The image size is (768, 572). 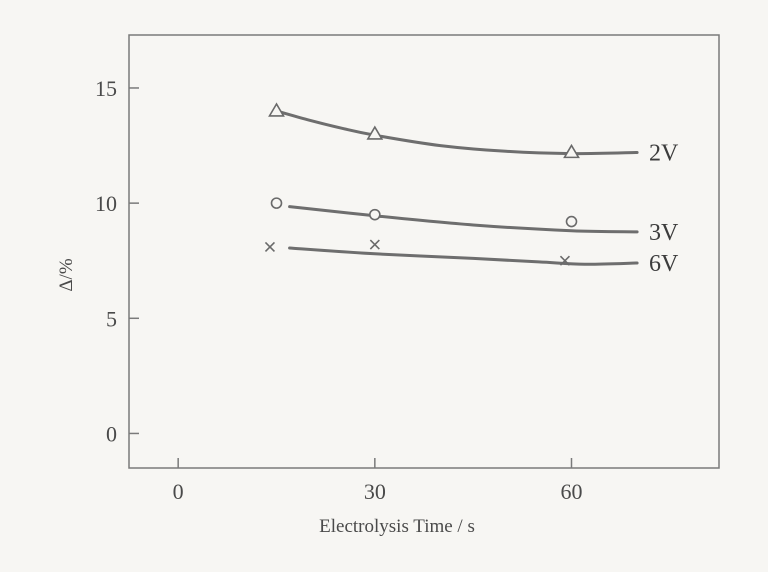 I want to click on y-axis-title: Δ/%, so click(x=66, y=274).